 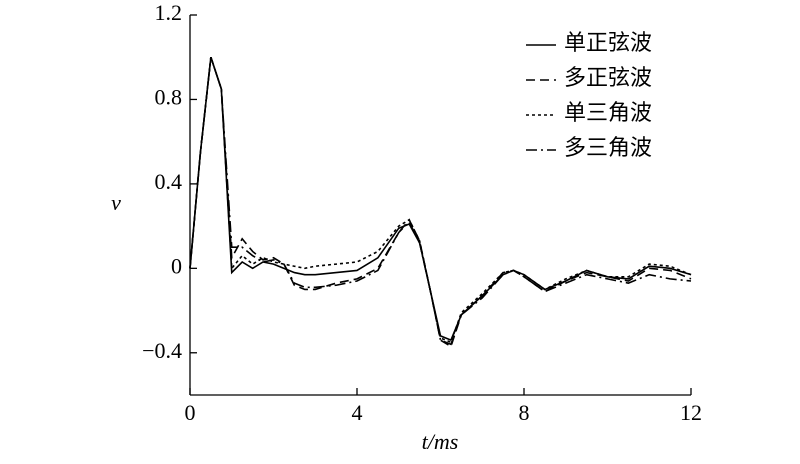 I want to click on legend-label: 单三角波, so click(x=608, y=112).